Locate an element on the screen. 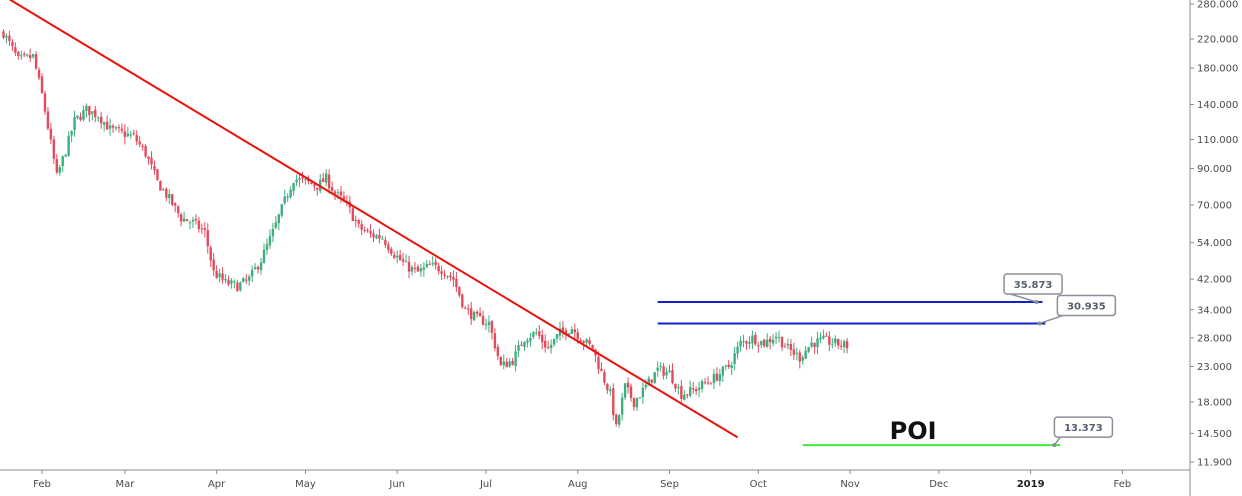  callout-label: 30.935 is located at coordinates (1086, 306).